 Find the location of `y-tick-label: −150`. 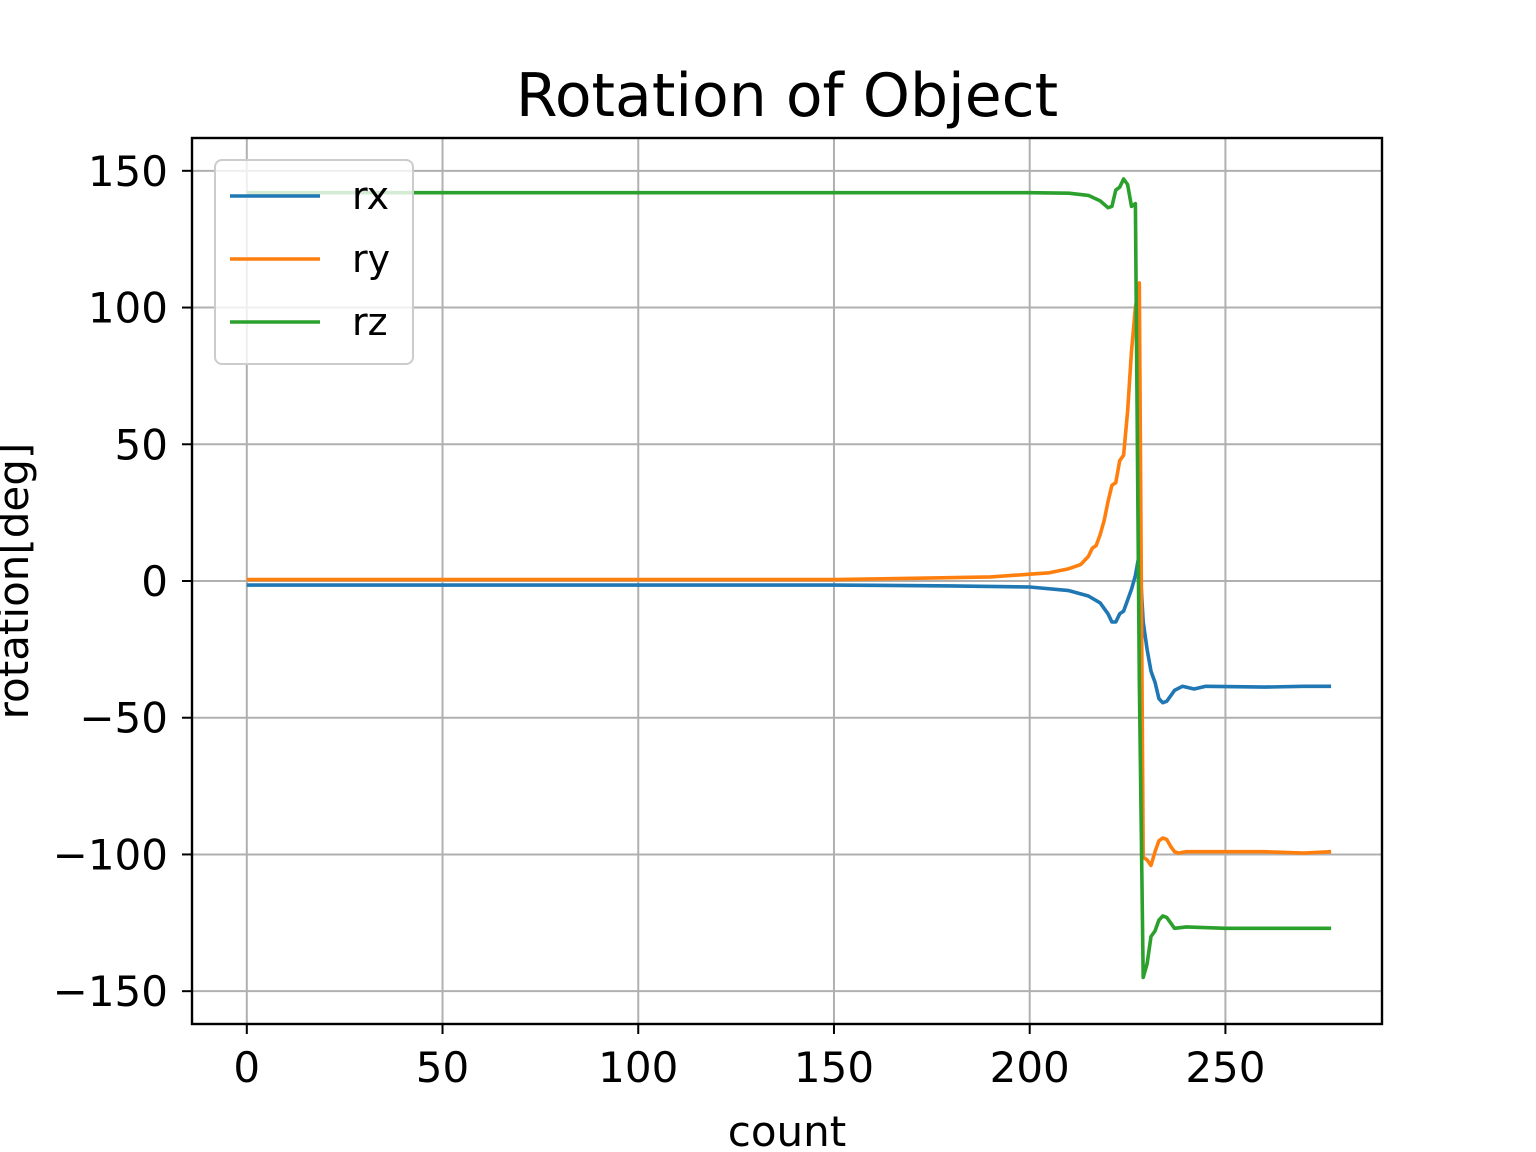

y-tick-label: −150 is located at coordinates (110, 991).